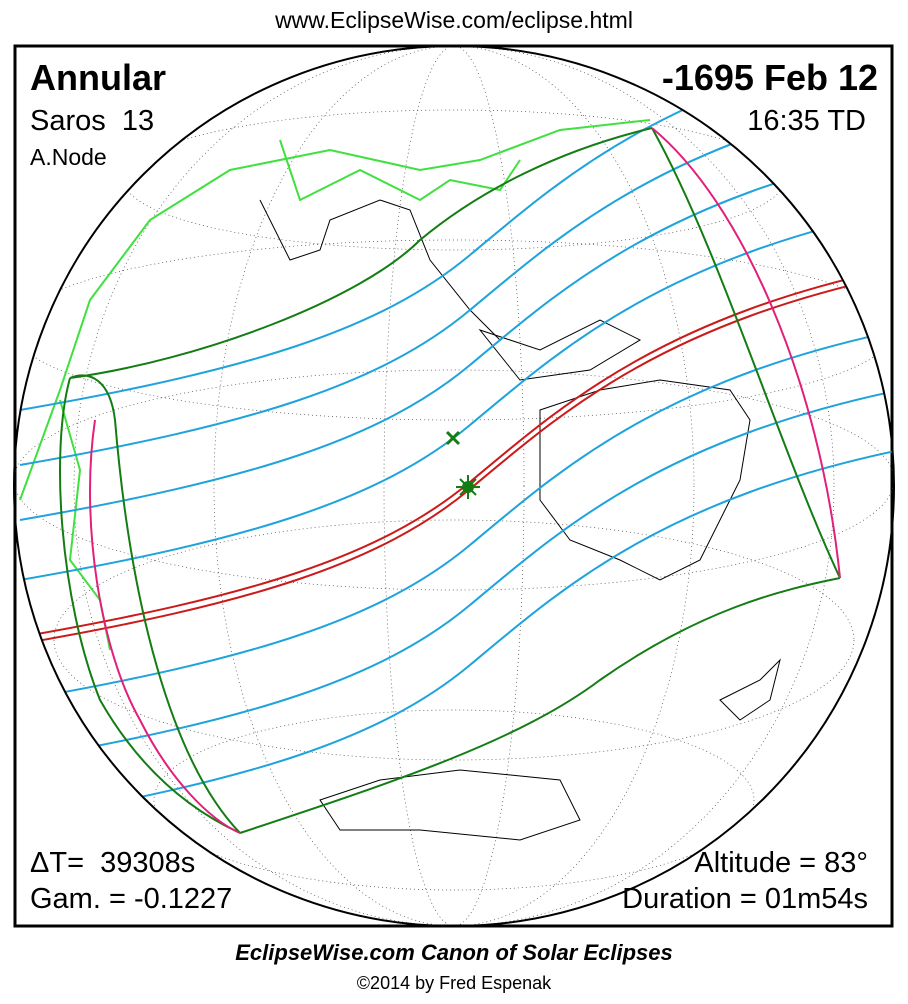 Image resolution: width=908 pixels, height=1004 pixels. I want to click on greatest-eclipse, so click(462, 464).